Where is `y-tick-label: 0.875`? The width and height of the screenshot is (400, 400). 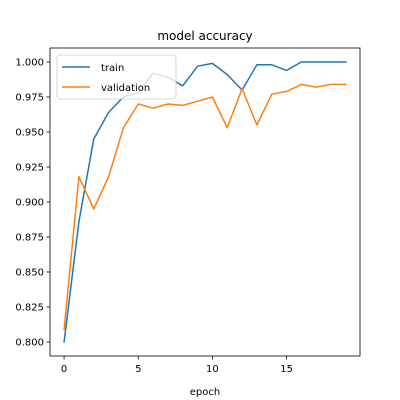
y-tick-label: 0.875 is located at coordinates (29, 238).